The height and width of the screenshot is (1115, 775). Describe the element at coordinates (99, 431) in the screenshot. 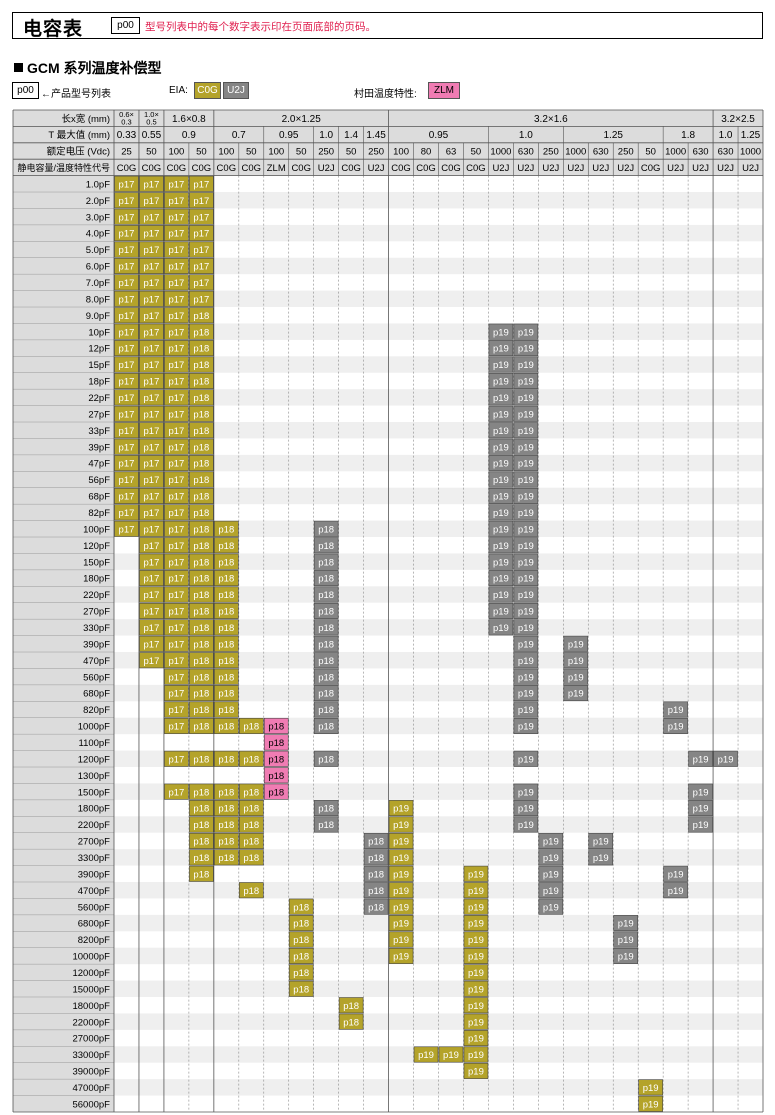

I see `capacitance-label: 33pF` at that location.